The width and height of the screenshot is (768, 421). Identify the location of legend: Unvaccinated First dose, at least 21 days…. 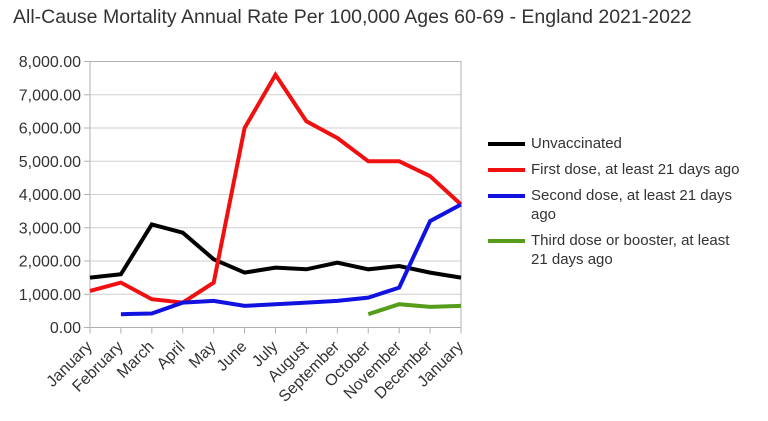
(627, 201).